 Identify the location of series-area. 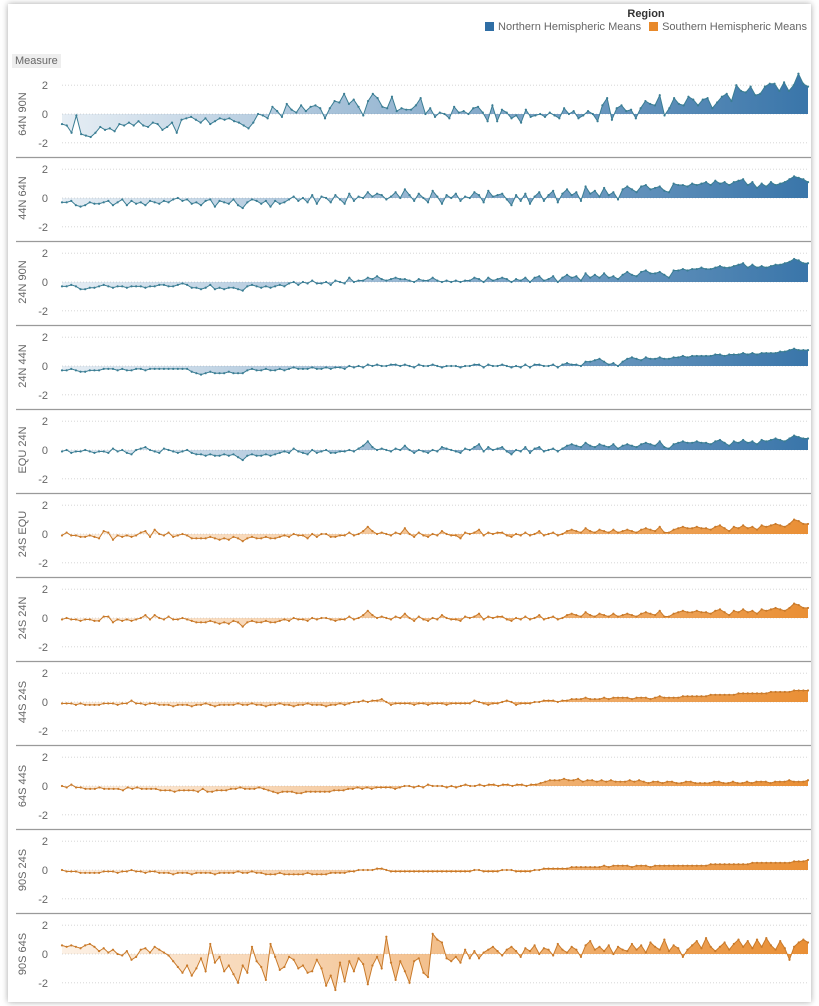
(435, 867).